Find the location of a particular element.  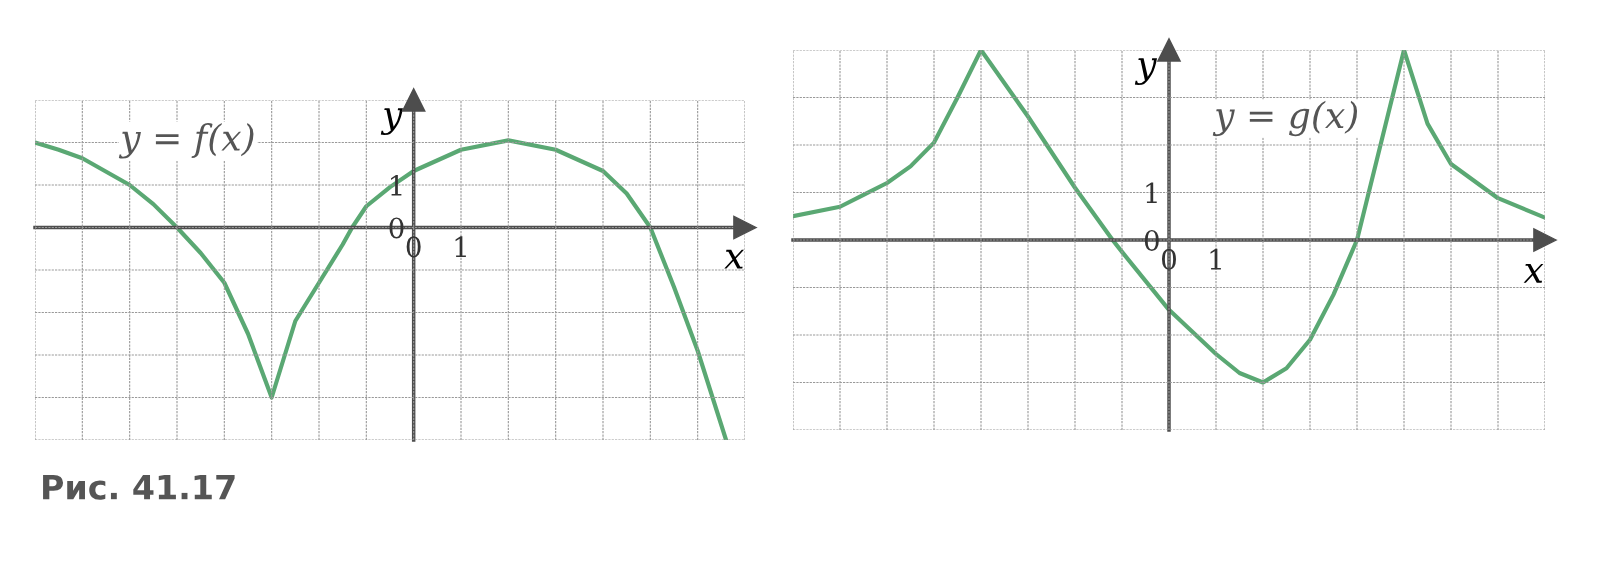

text: Рис. 41.17 is located at coordinates (139, 487).